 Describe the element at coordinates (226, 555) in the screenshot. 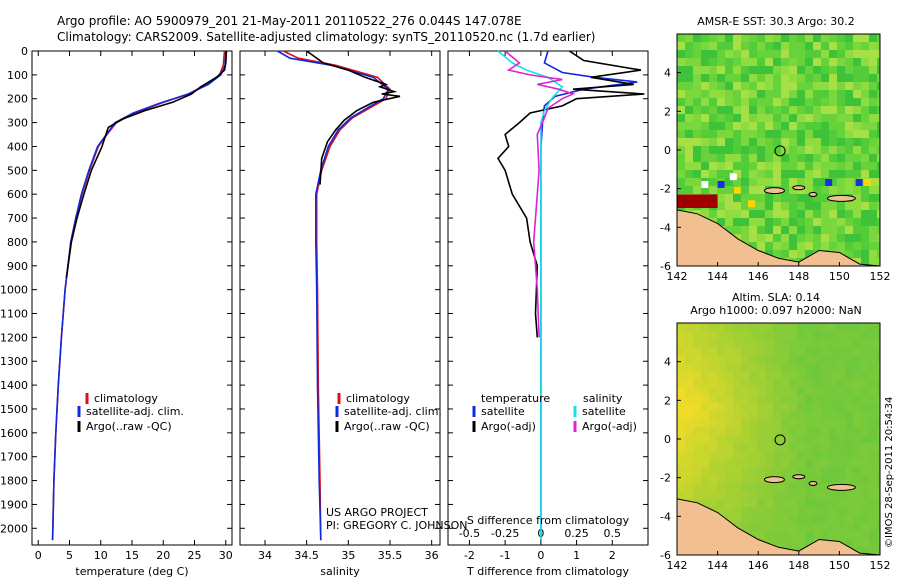

I see `x-tick-label: 30` at that location.